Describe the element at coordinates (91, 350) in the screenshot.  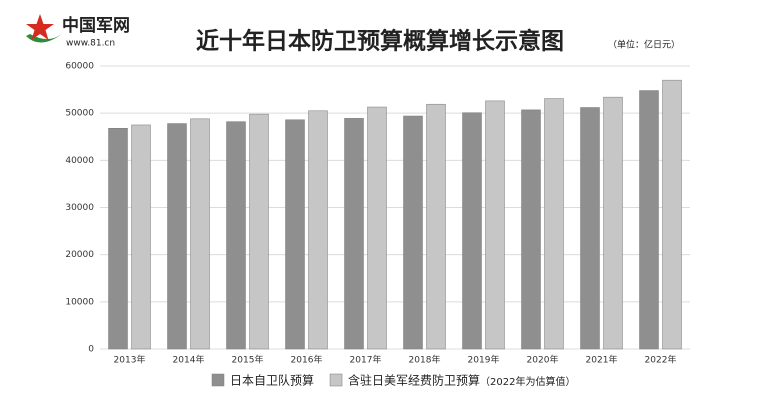
I see `y-tick-label: 0` at that location.